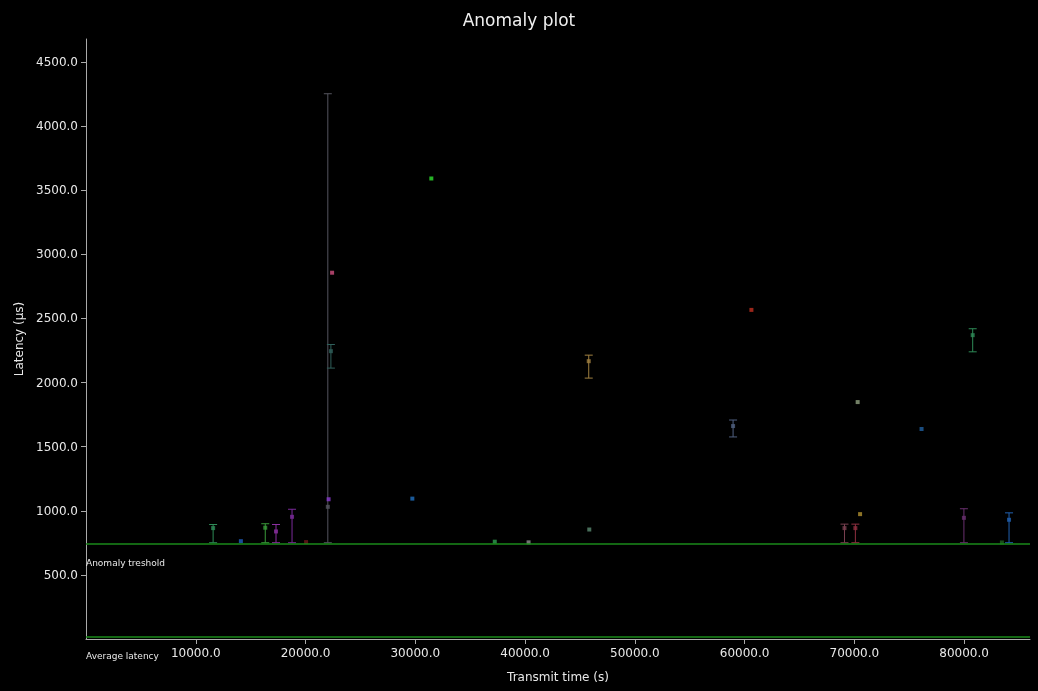 Image resolution: width=1038 pixels, height=691 pixels. Describe the element at coordinates (57, 446) in the screenshot. I see `y-tick-label: 1500.0` at that location.